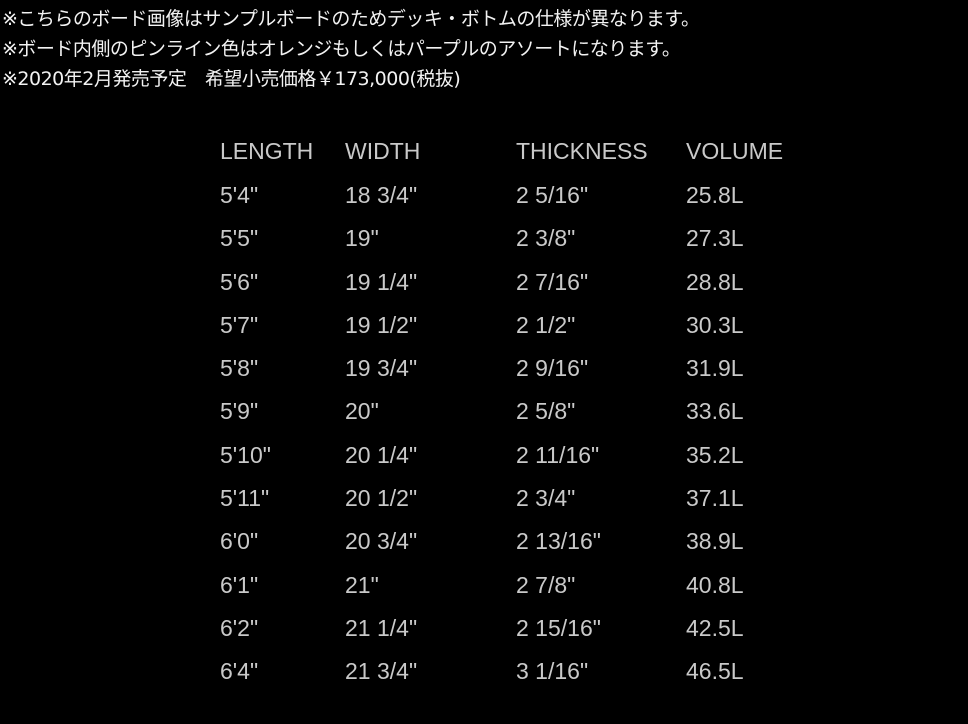 This screenshot has height=724, width=968. What do you see at coordinates (552, 281) in the screenshot?
I see `cell-thickness: 2 7/16"` at bounding box center [552, 281].